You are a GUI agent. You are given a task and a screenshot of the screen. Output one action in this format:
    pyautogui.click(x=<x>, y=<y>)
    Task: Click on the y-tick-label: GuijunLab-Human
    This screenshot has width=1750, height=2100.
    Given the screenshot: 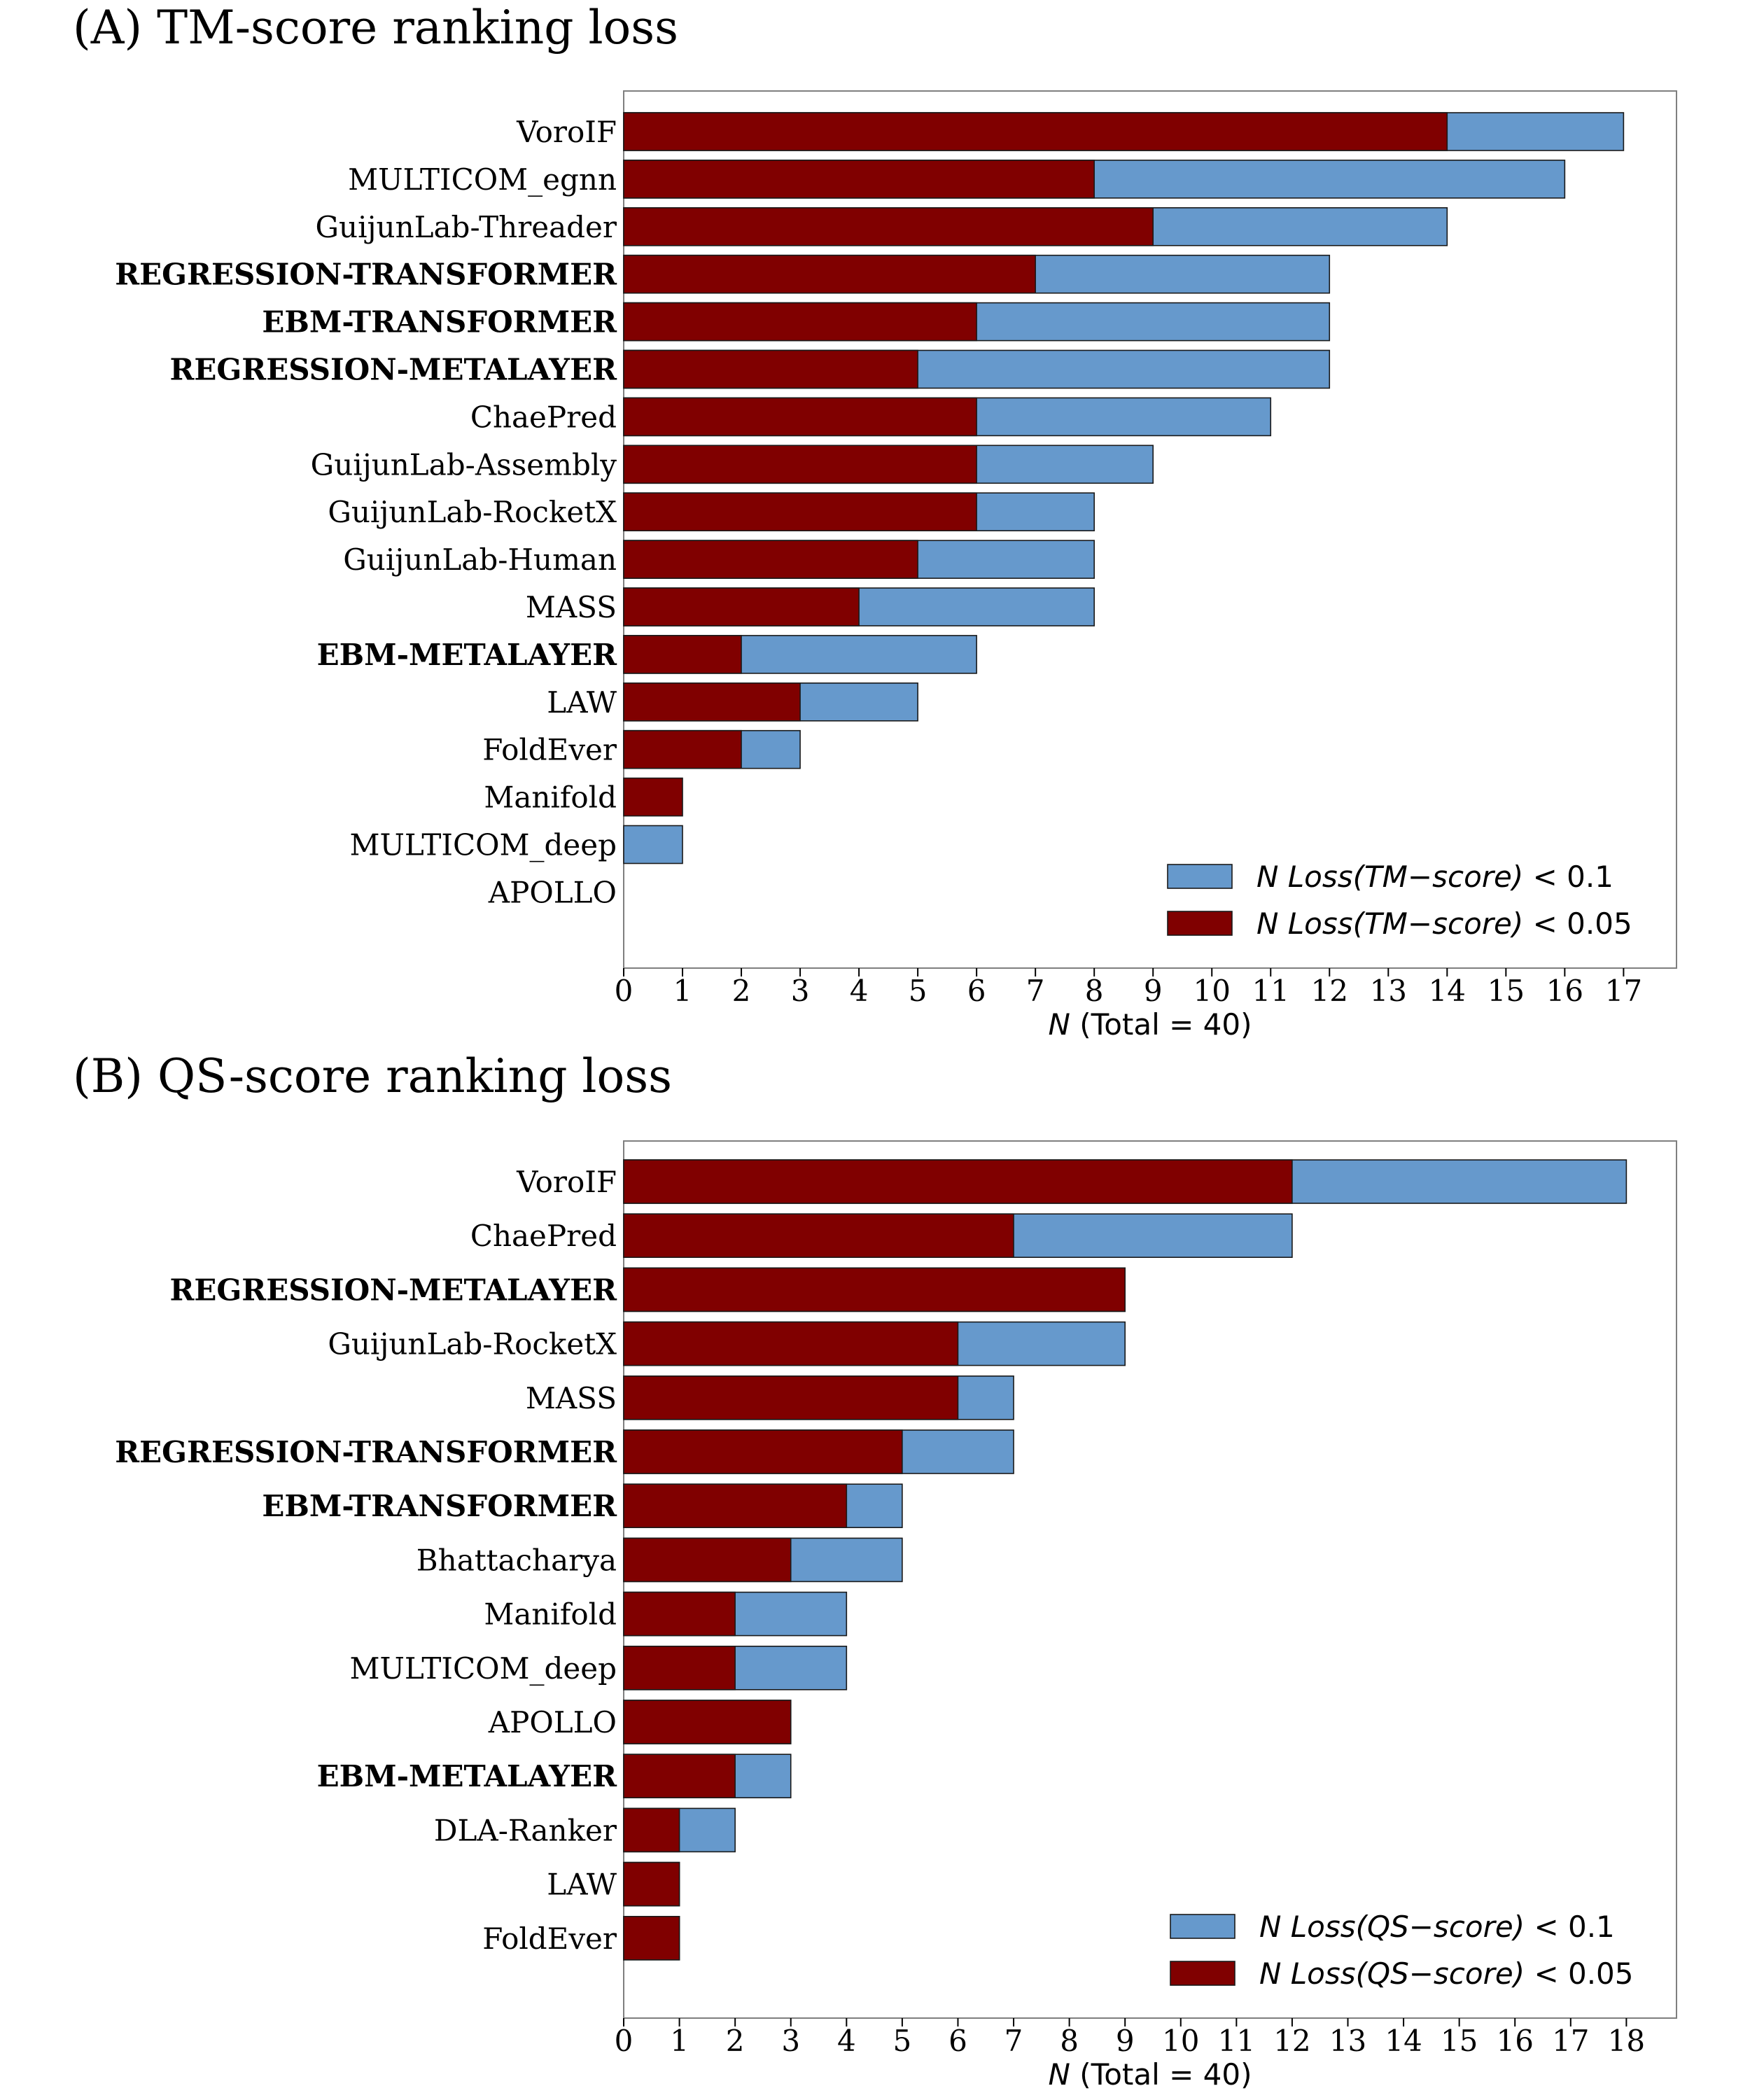 What is the action you would take?
    pyautogui.click(x=480, y=559)
    